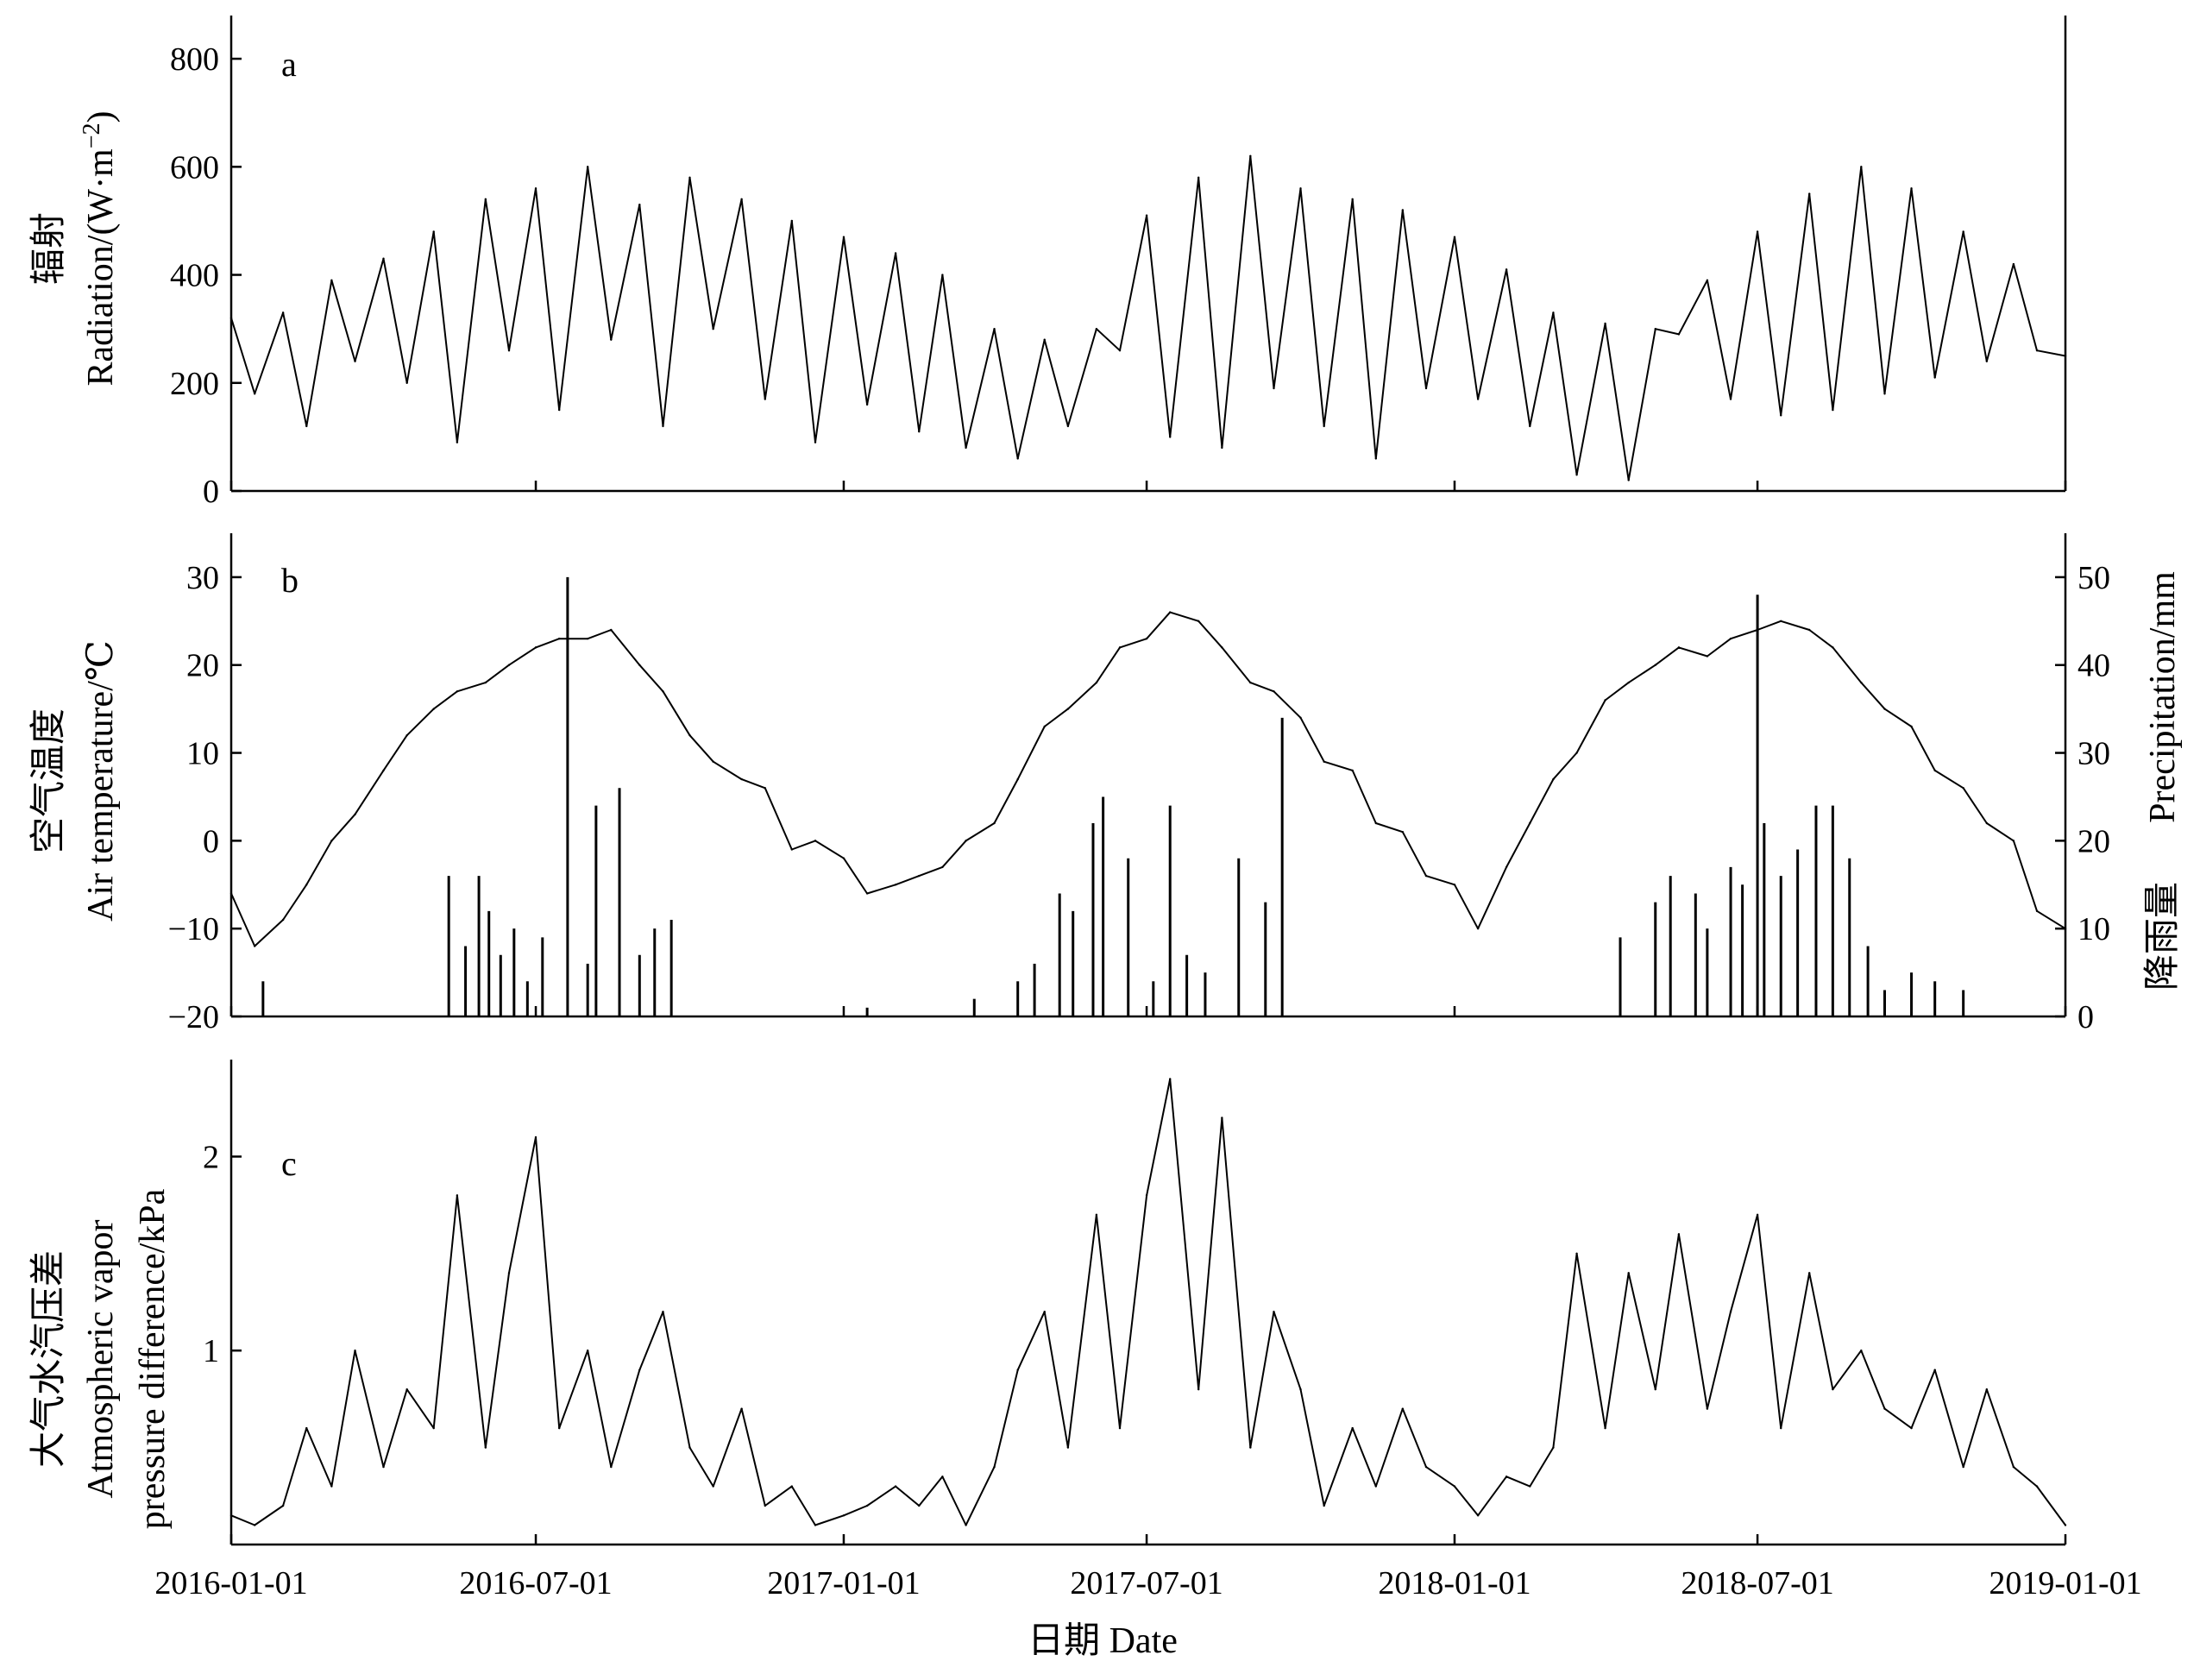  What do you see at coordinates (195, 276) in the screenshot?
I see `y-tick-label: 400` at bounding box center [195, 276].